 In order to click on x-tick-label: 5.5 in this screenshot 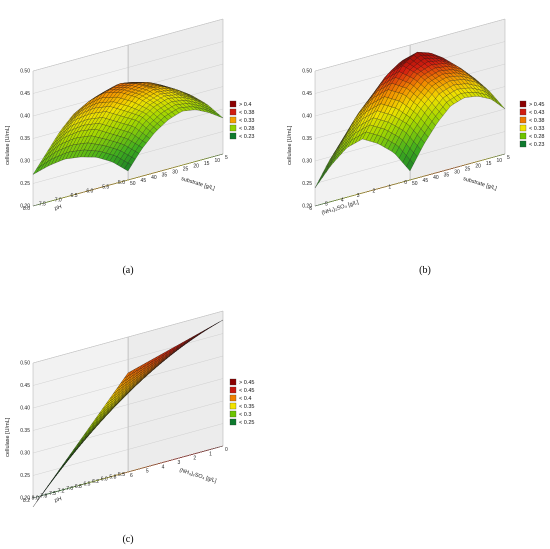, I will do `click(105, 187)`.